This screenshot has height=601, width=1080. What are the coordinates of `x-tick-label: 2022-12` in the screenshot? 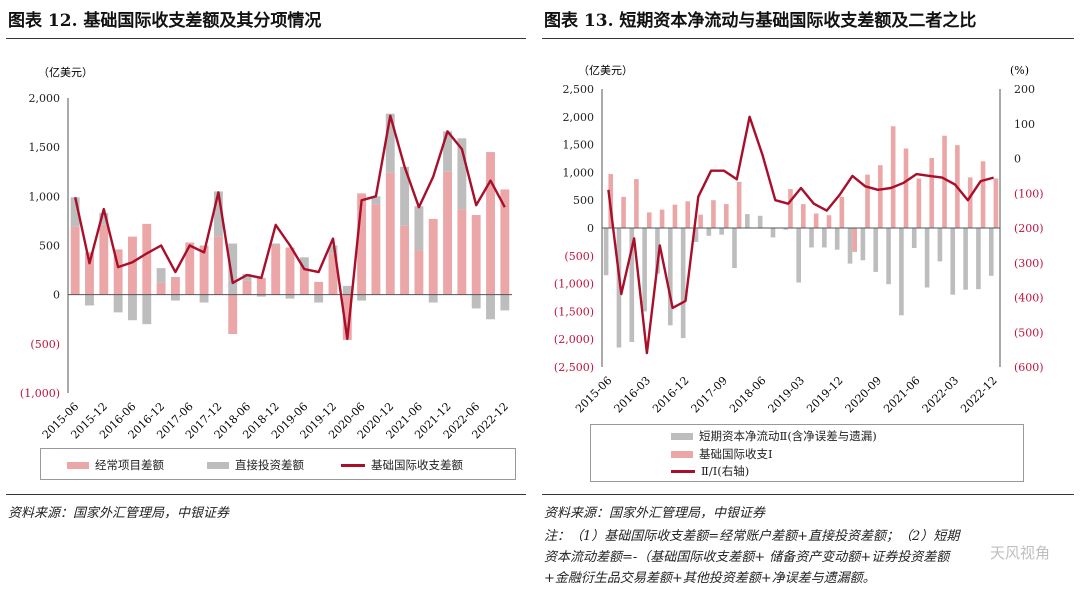 It's located at (979, 395).